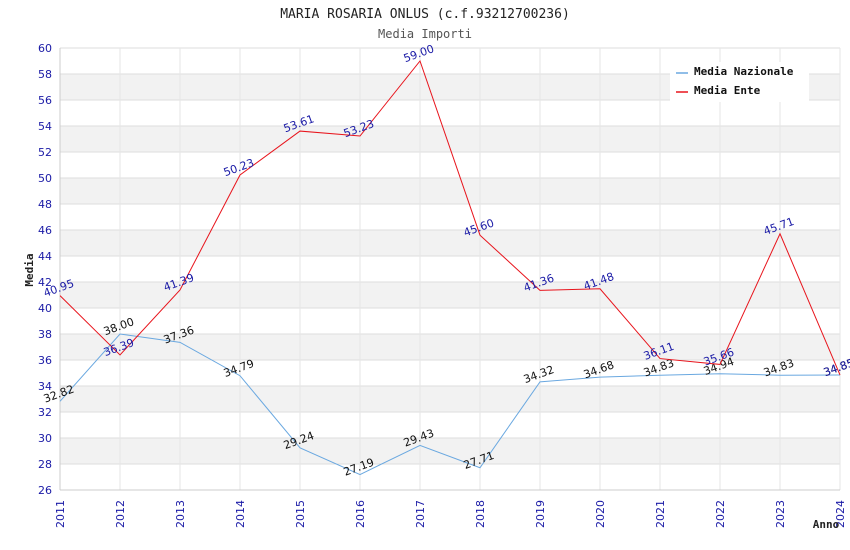  I want to click on y-axis-ticks: 26 28 30 32 34 36 38 40 42 44 46 48 50 52 54 56 58 60, so click(45, 269).